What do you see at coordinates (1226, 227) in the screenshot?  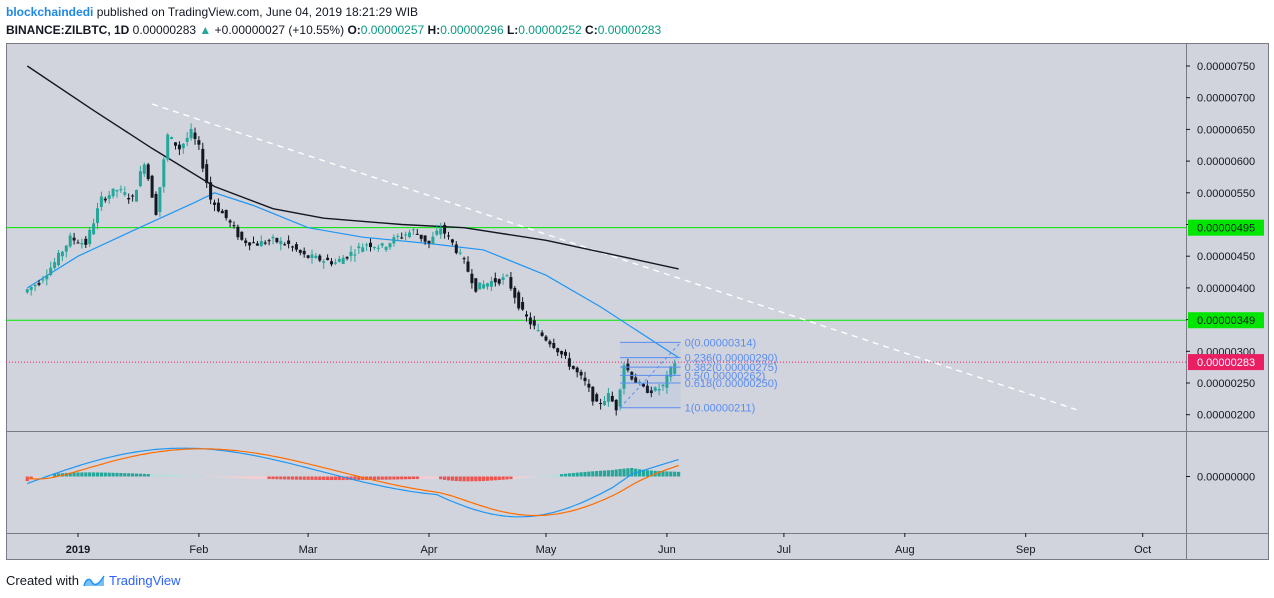 I see `level-price-tag` at bounding box center [1226, 227].